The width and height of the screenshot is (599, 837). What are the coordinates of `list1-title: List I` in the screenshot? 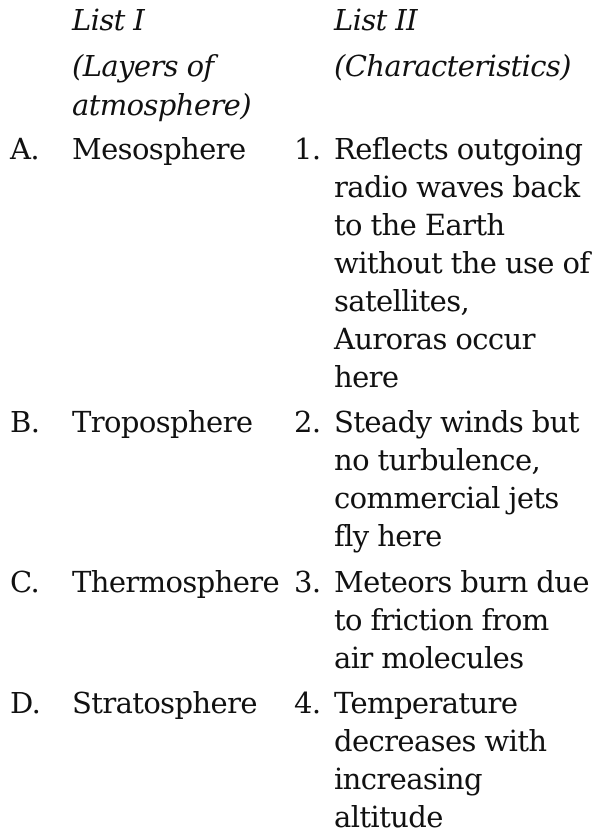 It's located at (108, 20).